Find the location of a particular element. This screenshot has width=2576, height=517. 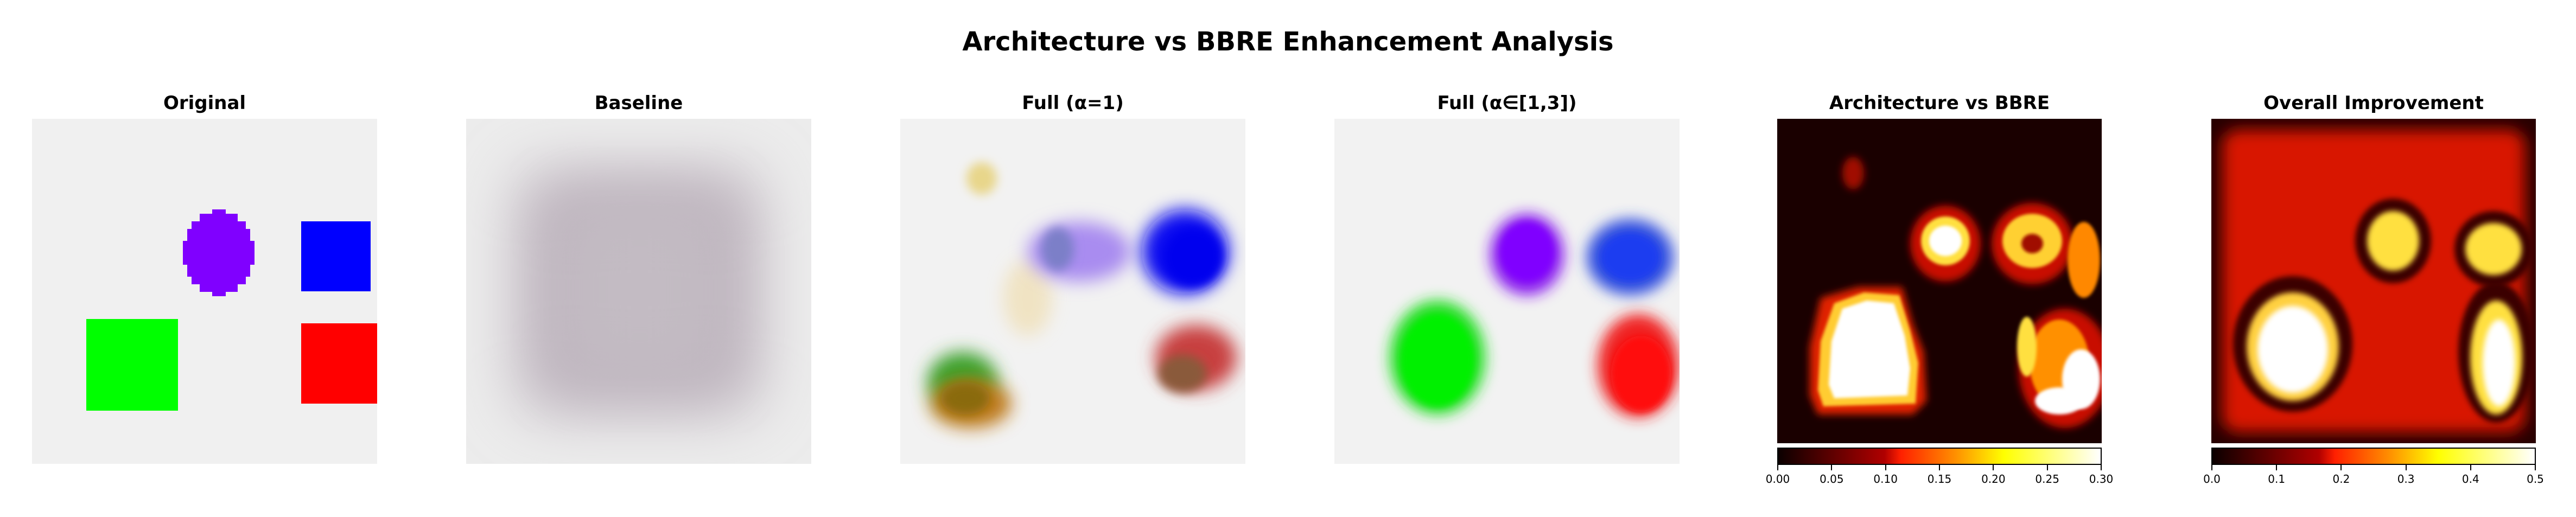

overall-improvement-colorbar-tick-label: 0.0 is located at coordinates (2212, 479).